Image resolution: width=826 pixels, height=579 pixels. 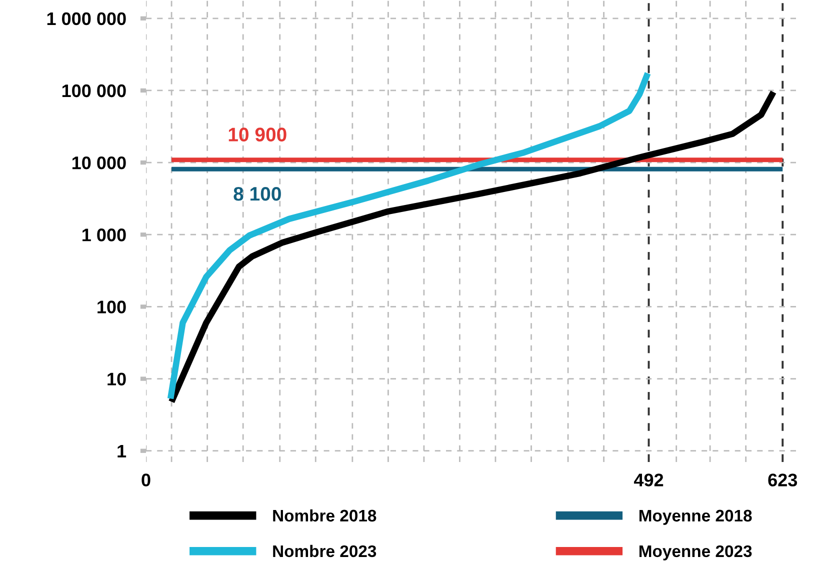 I want to click on y-tick-label: 1 000, so click(x=104, y=235).